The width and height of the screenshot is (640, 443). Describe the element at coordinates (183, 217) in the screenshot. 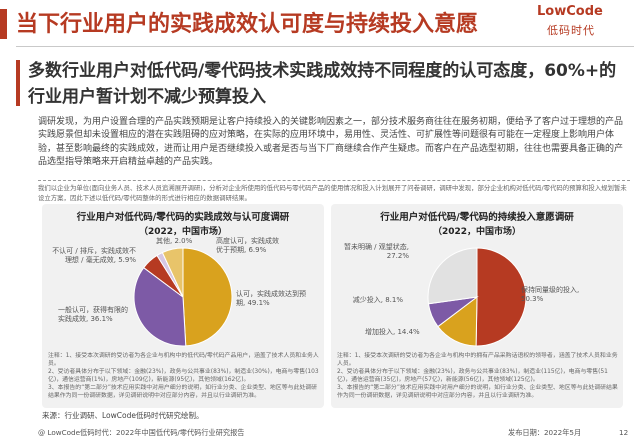

I see `chart-title: 行业用户对低代码/零代码的实践成效与认可度调研` at that location.